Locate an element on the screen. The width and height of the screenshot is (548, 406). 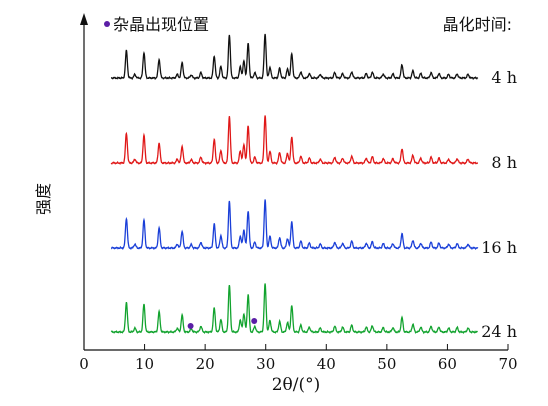
y-axis-label: 强度 is located at coordinates (43, 199).